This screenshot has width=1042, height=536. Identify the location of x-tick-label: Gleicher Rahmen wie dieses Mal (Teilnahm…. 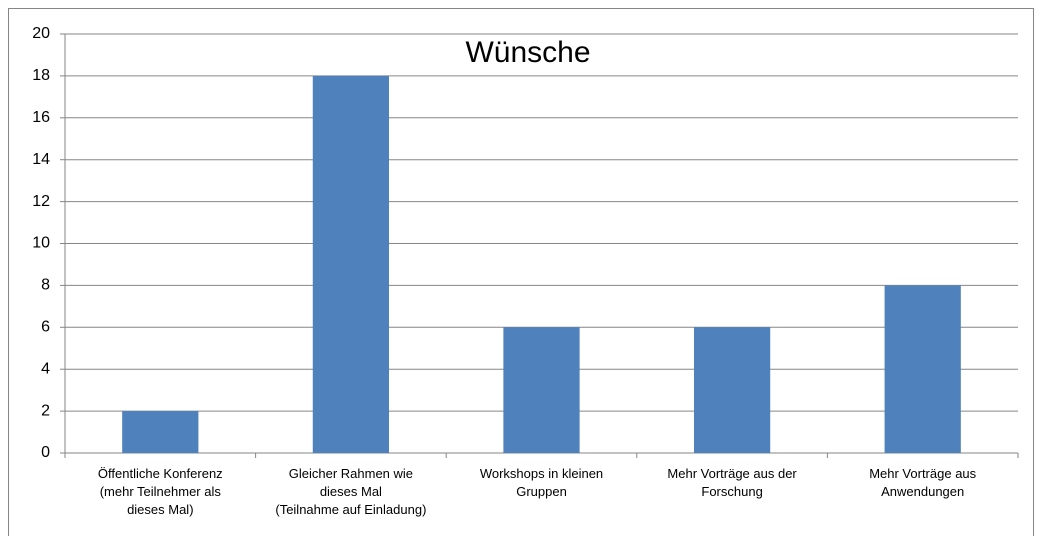
(351, 491).